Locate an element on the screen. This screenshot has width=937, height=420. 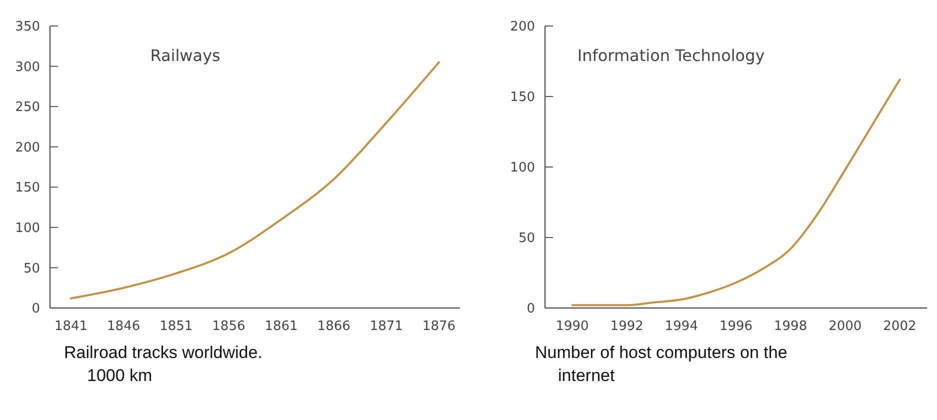
x-tick-label: 1861 is located at coordinates (281, 326).